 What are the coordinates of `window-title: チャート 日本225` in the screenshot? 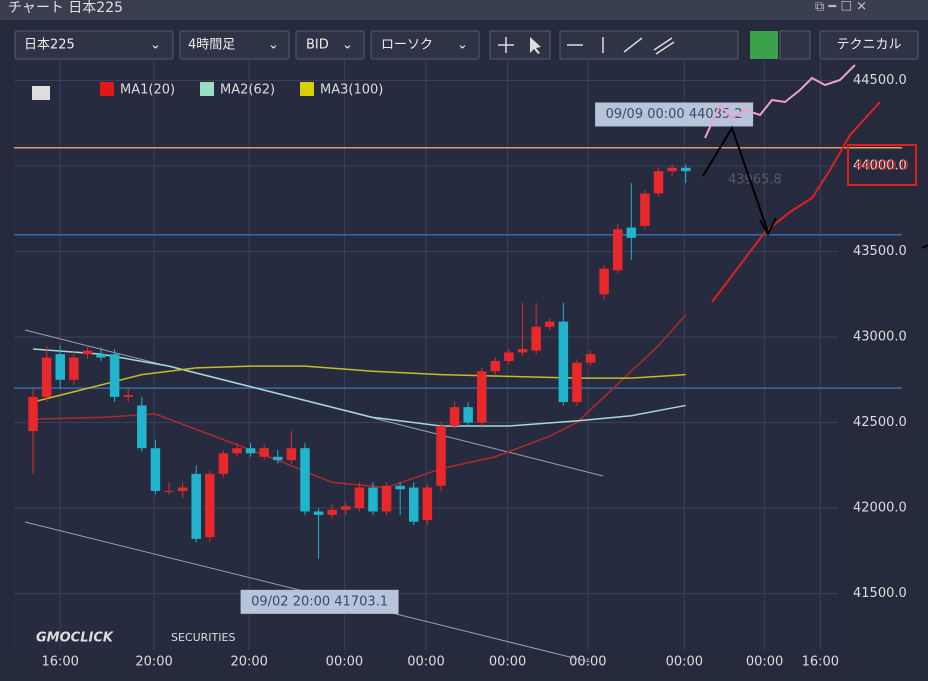 It's located at (65, 8).